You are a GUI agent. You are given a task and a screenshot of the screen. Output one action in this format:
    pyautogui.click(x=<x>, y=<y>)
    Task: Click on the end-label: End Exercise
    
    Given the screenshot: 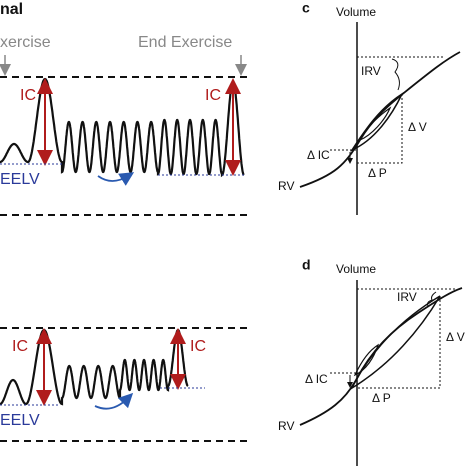 What is the action you would take?
    pyautogui.click(x=185, y=42)
    